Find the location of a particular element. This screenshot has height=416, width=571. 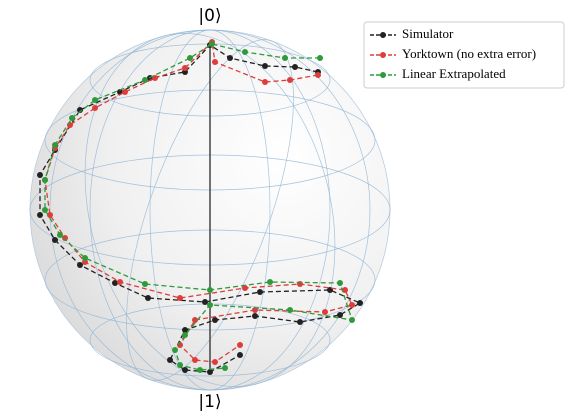

legend-label: Simulator is located at coordinates (428, 33).